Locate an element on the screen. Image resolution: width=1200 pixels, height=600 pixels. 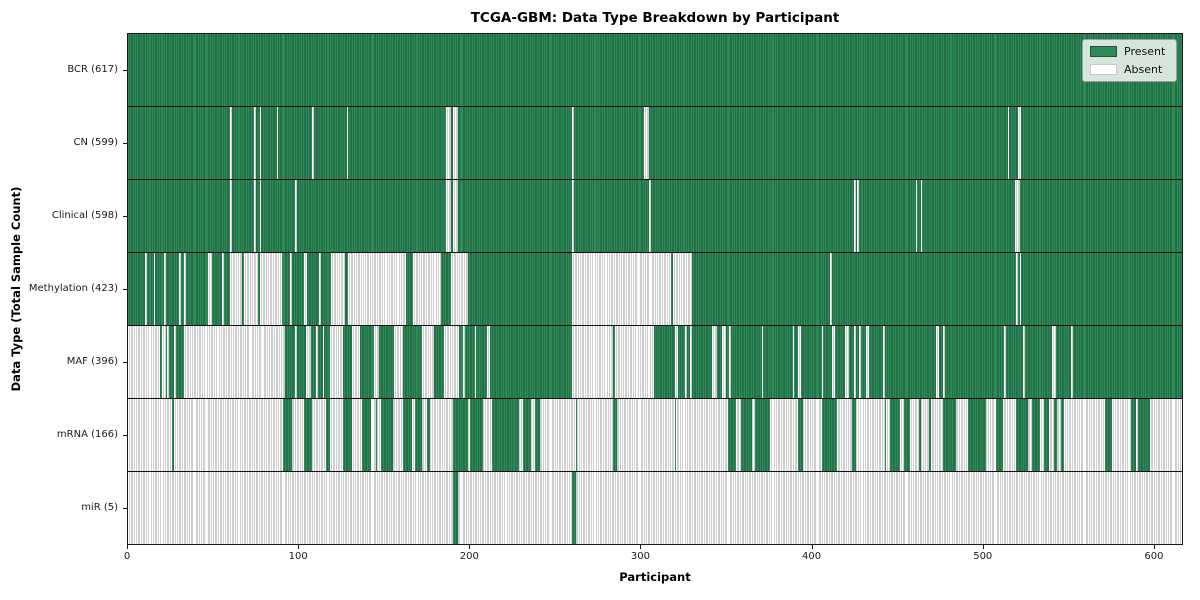
legend-present-label: Present is located at coordinates (1145, 51).